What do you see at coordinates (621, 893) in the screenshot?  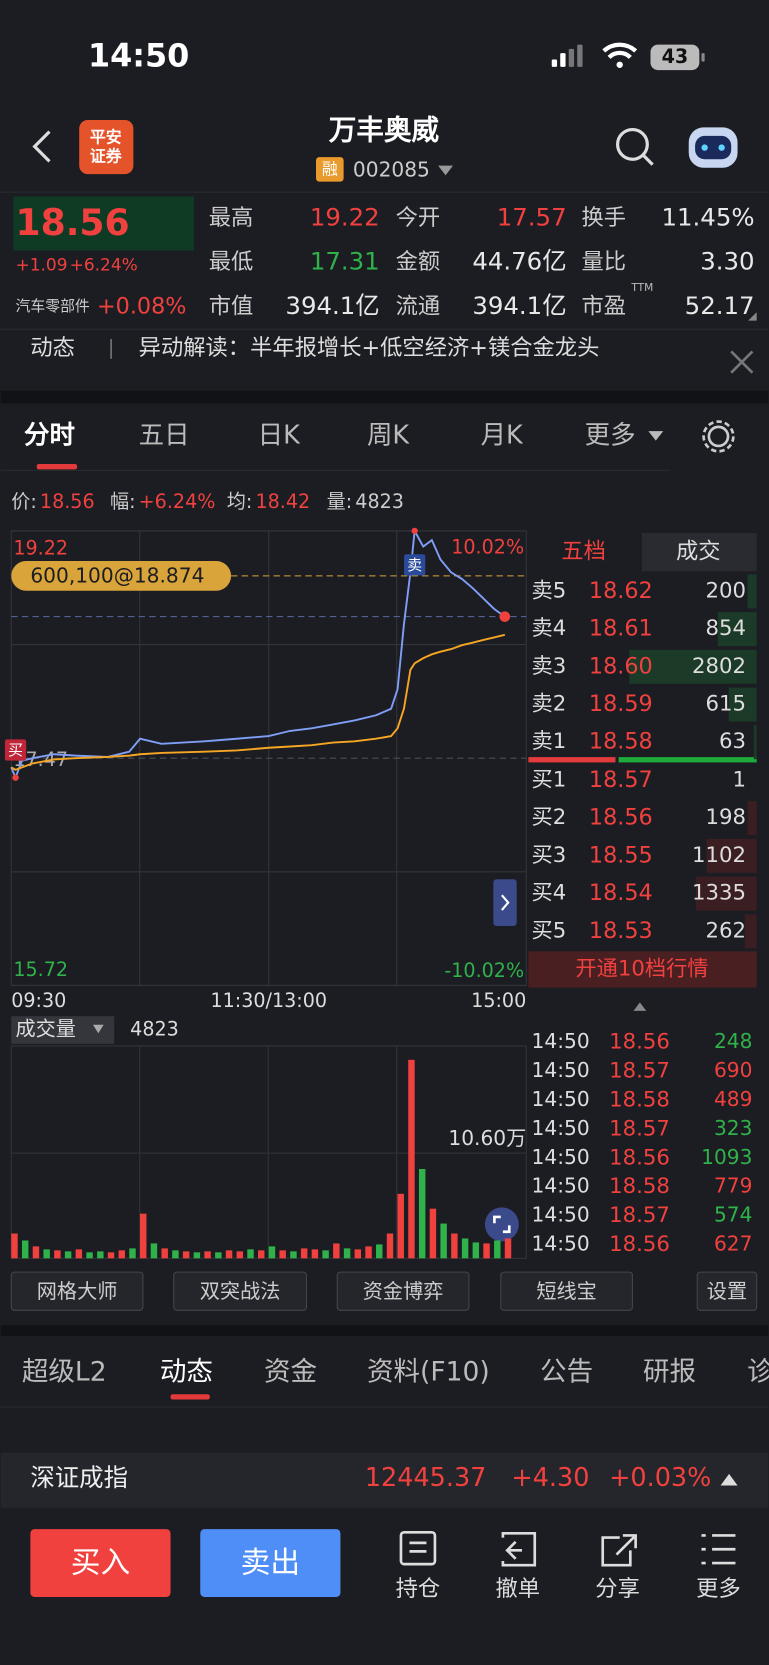 I see `book-price: 18.54` at bounding box center [621, 893].